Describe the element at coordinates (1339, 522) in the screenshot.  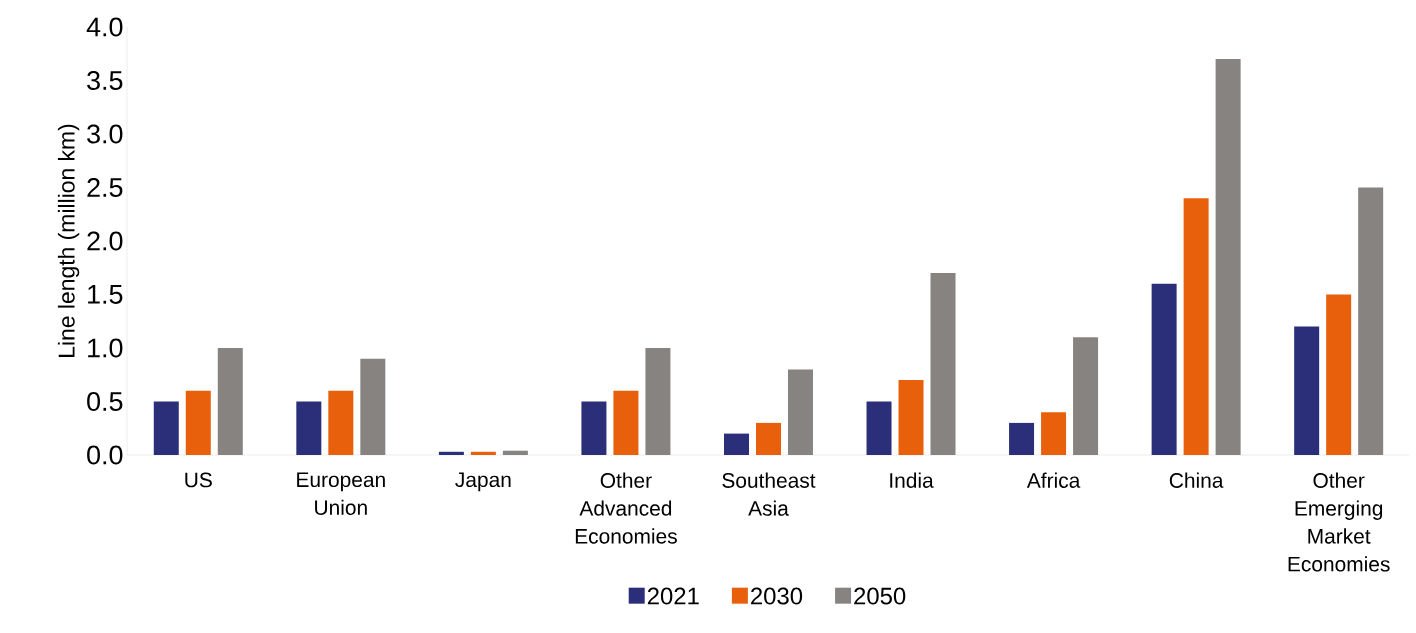
I see `x-tick-label: Other Emerging Market Economies` at that location.